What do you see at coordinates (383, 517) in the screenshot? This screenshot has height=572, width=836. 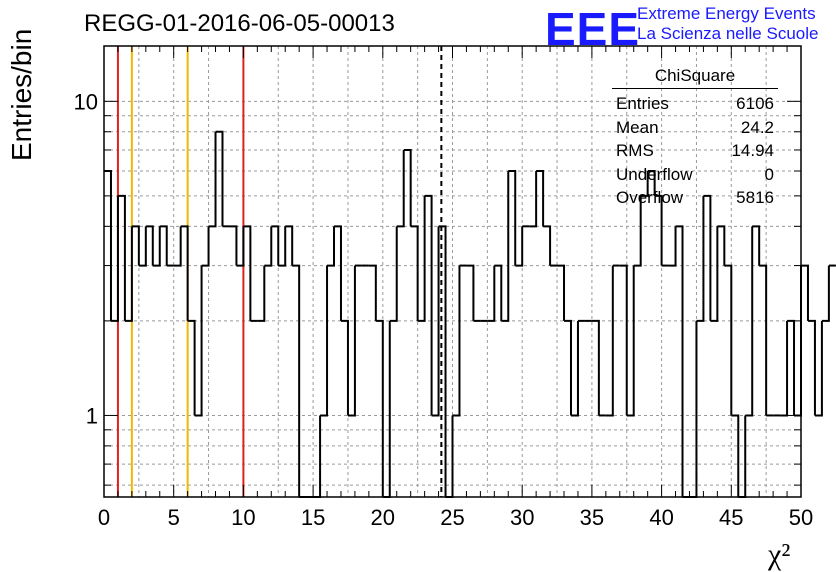 I see `x-tick-label: 20` at bounding box center [383, 517].